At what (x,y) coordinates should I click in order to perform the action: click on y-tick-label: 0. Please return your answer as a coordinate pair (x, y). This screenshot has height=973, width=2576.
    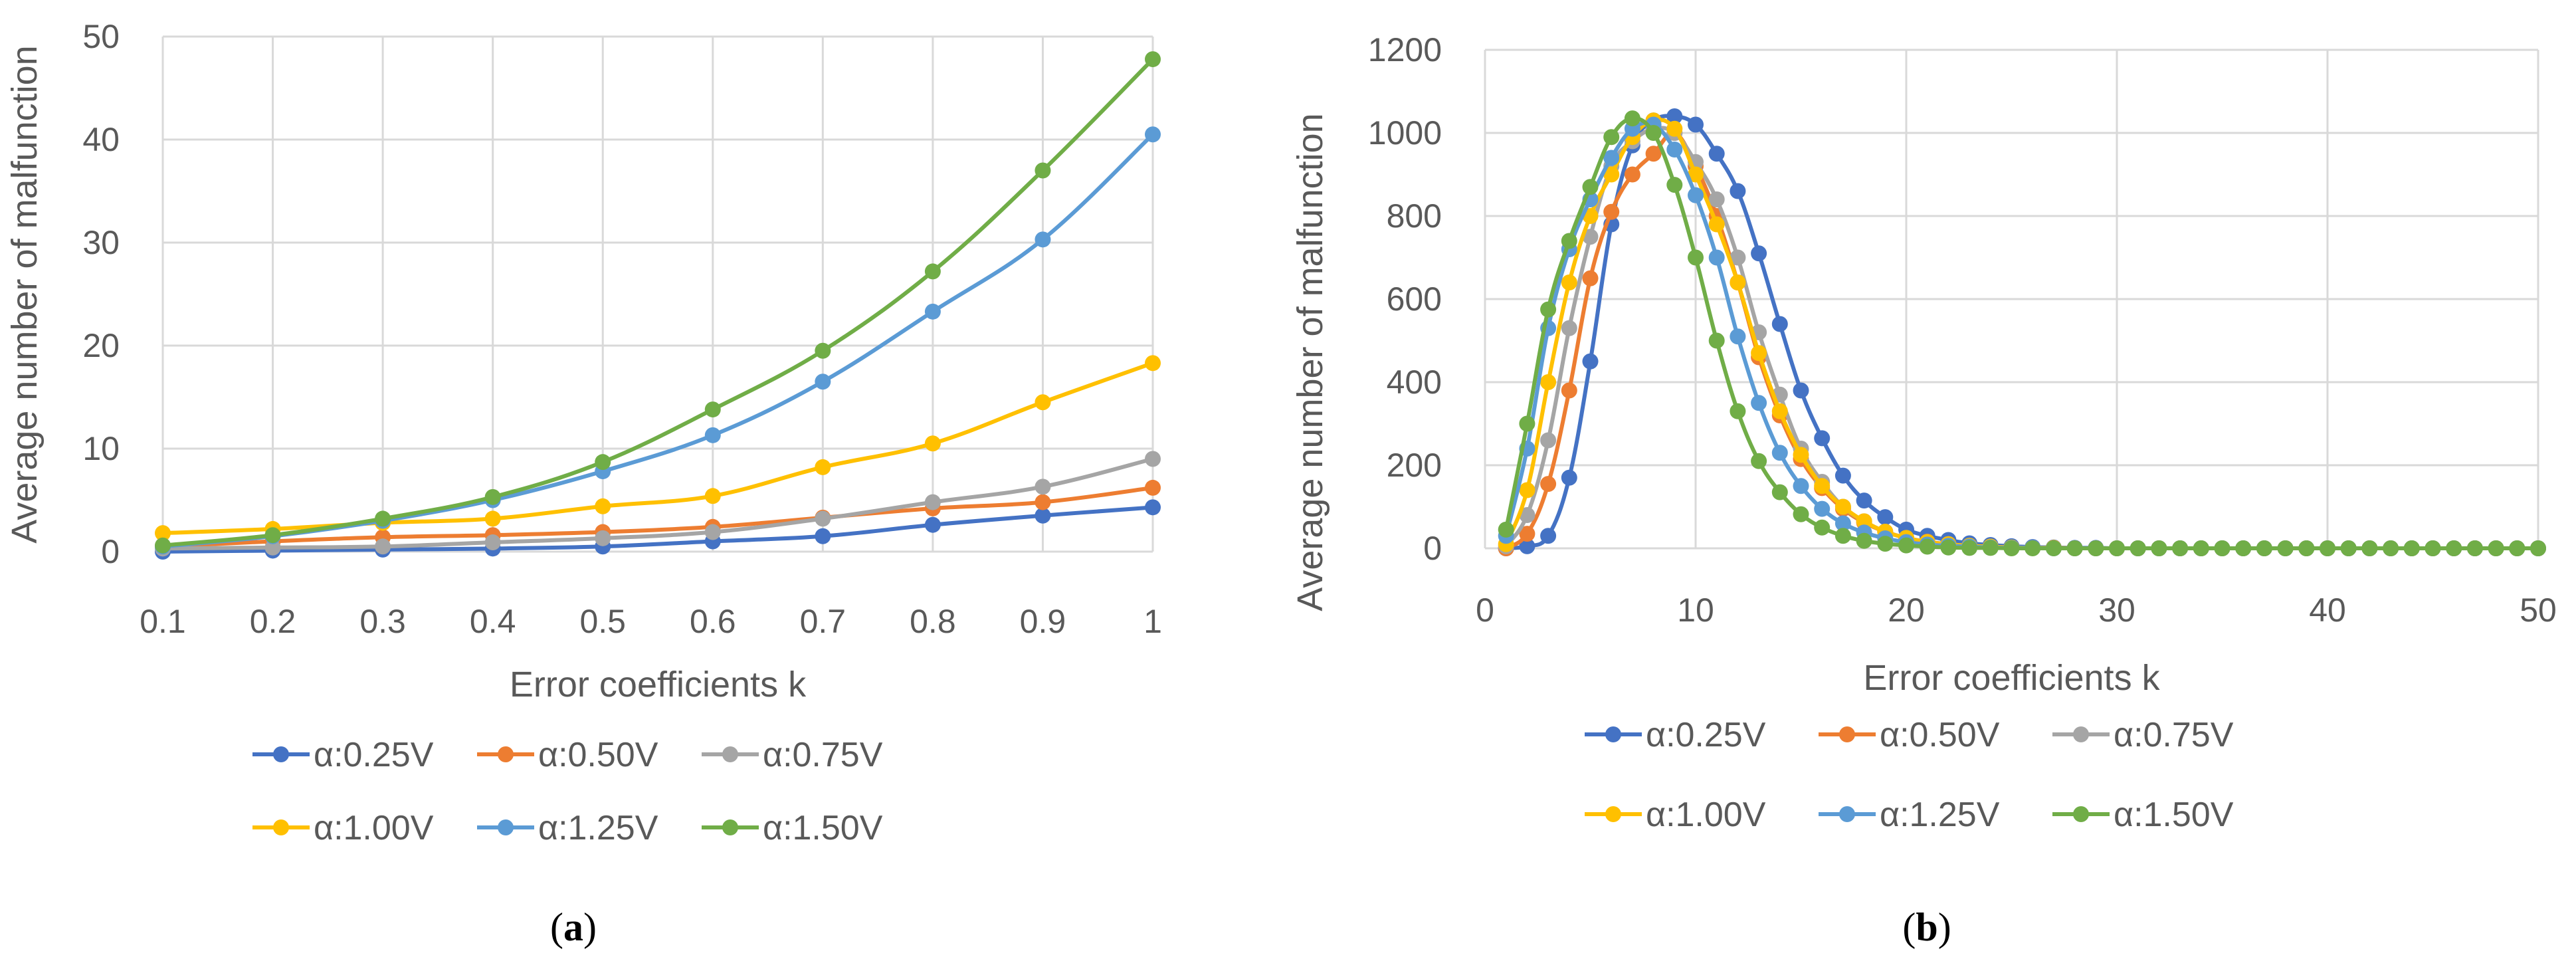
    Looking at the image, I should click on (110, 551).